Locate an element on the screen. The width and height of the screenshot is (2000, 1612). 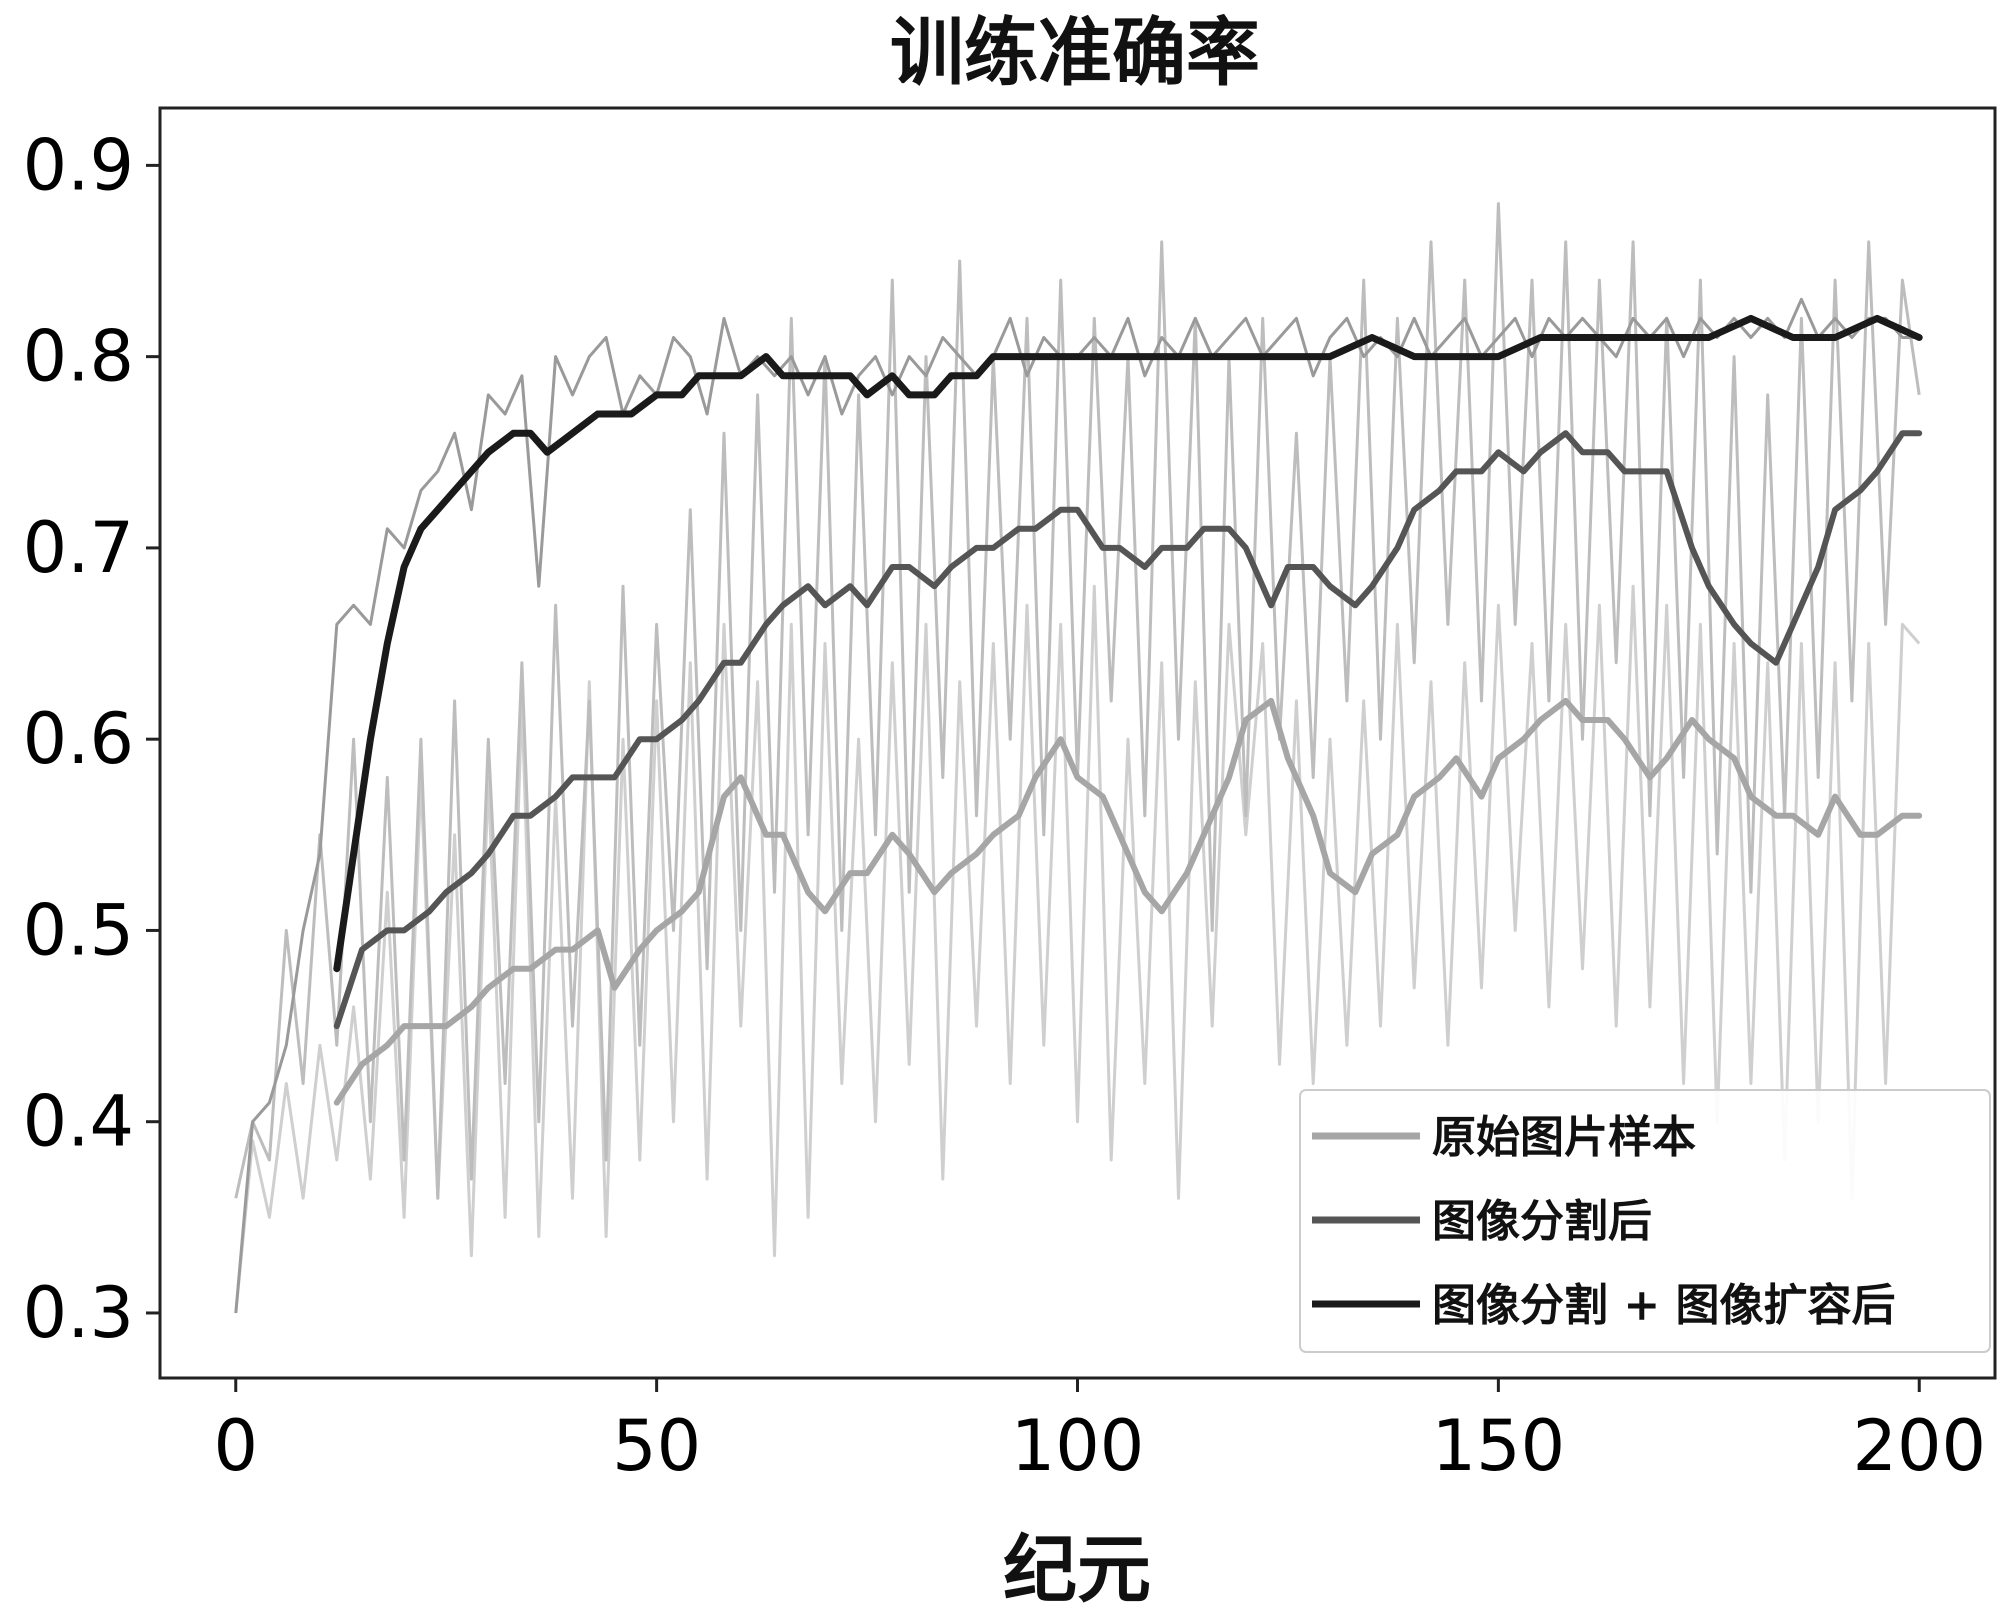
legend-label-segmented: 图像分割后 is located at coordinates (1542, 1221).